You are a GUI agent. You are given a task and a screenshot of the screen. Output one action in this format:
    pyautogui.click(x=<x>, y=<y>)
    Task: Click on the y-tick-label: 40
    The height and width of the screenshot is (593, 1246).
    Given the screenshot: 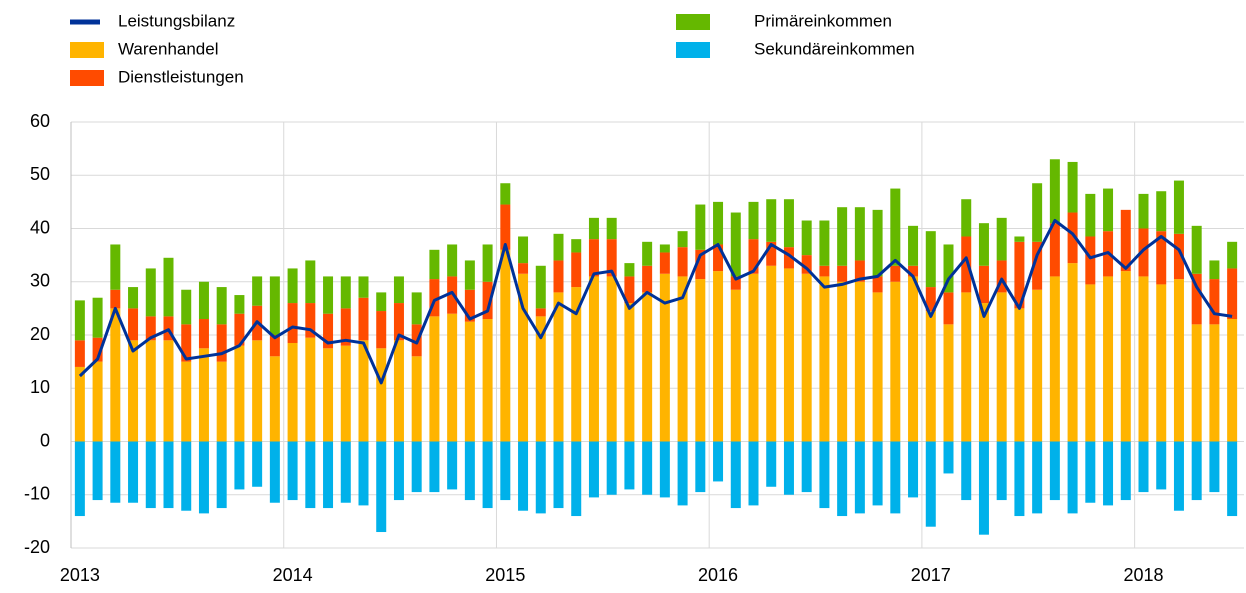 What is the action you would take?
    pyautogui.click(x=40, y=227)
    